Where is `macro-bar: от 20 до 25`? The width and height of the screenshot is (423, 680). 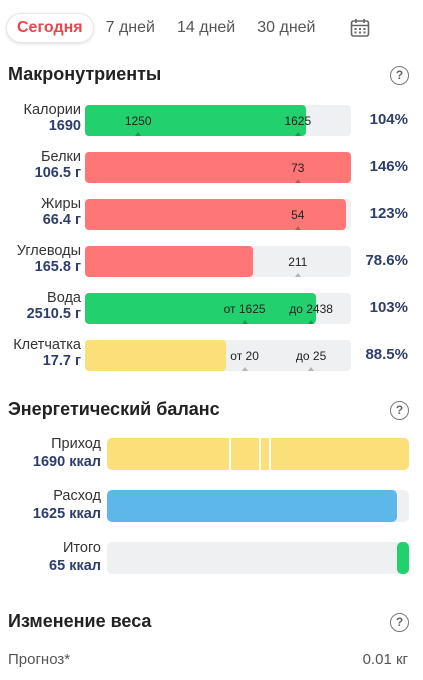 macro-bar: от 20 до 25 is located at coordinates (218, 355).